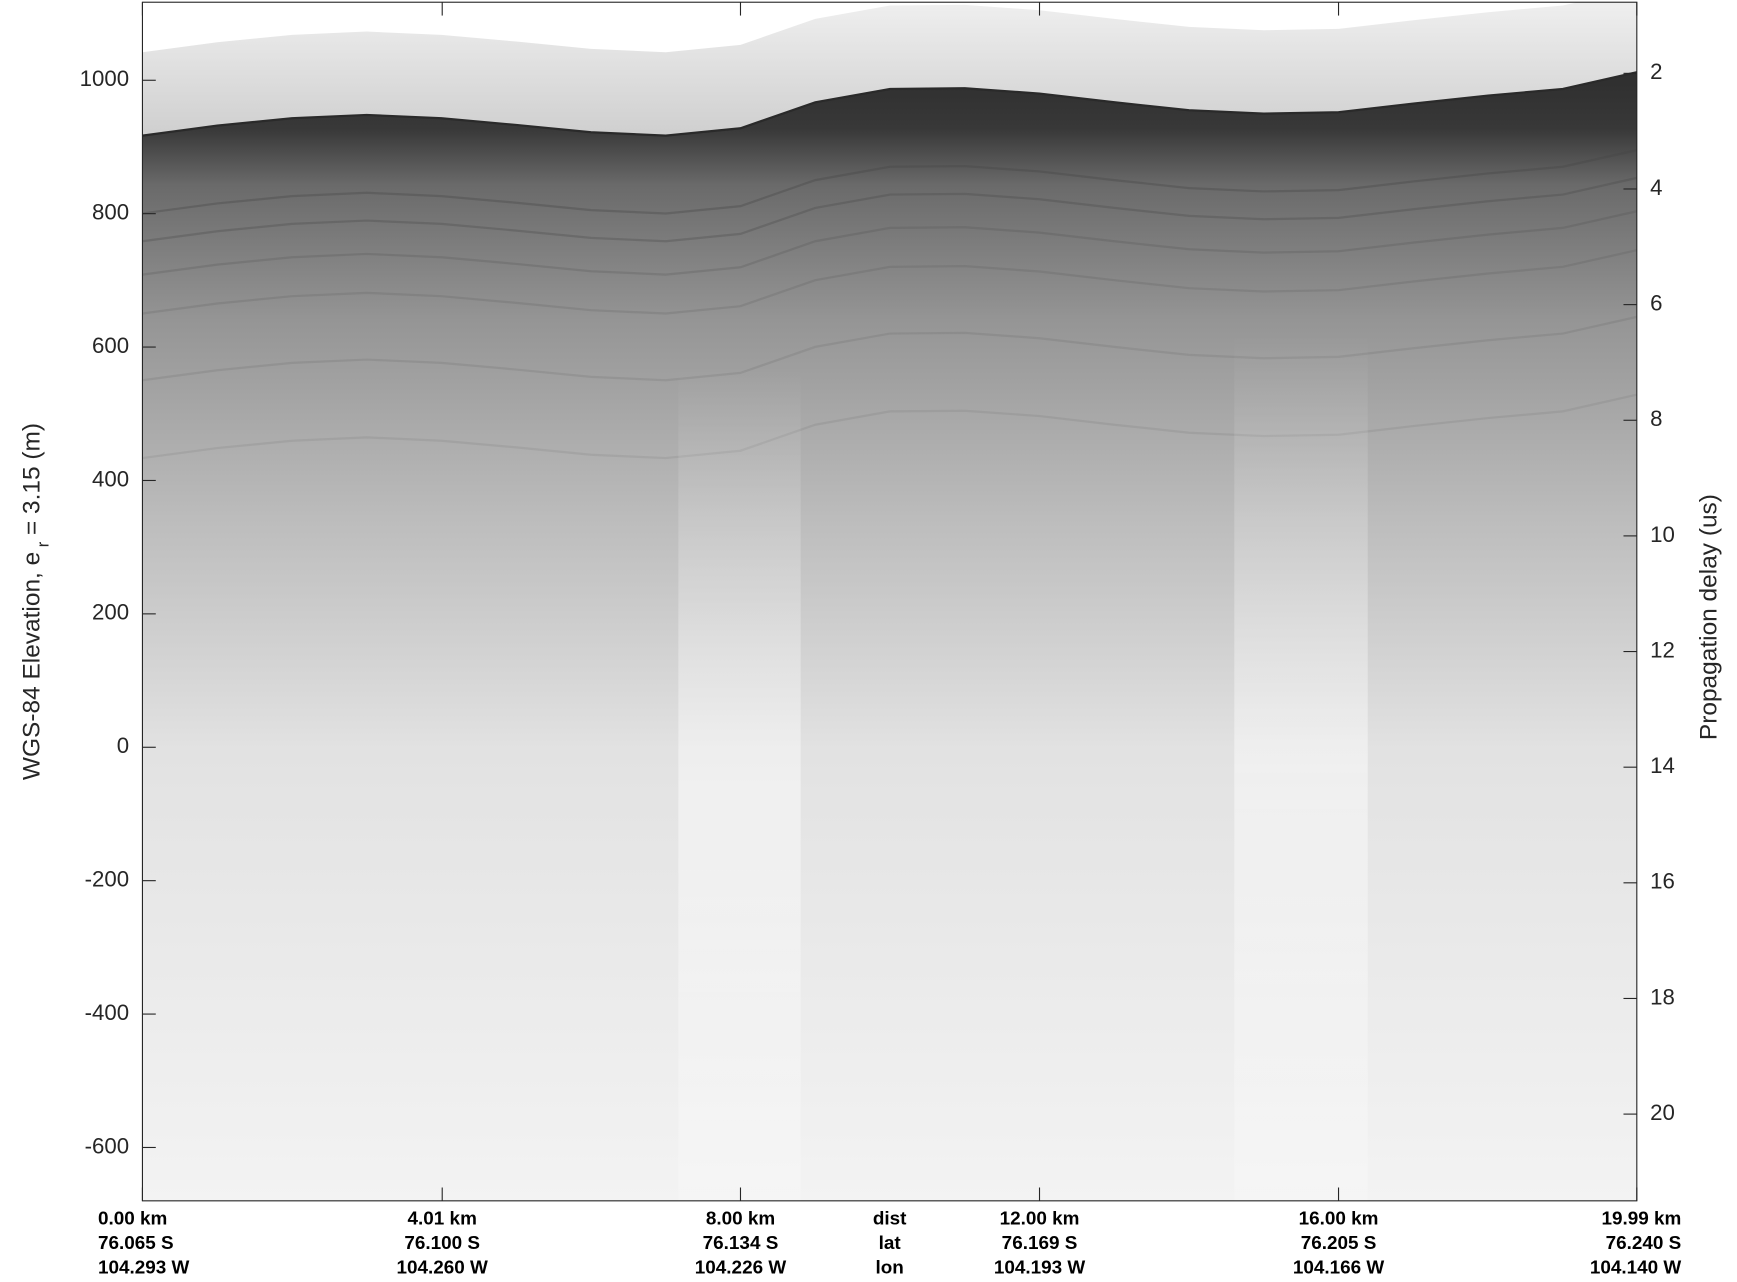  Describe the element at coordinates (890, 1219) in the screenshot. I see `row-label: dist` at that location.